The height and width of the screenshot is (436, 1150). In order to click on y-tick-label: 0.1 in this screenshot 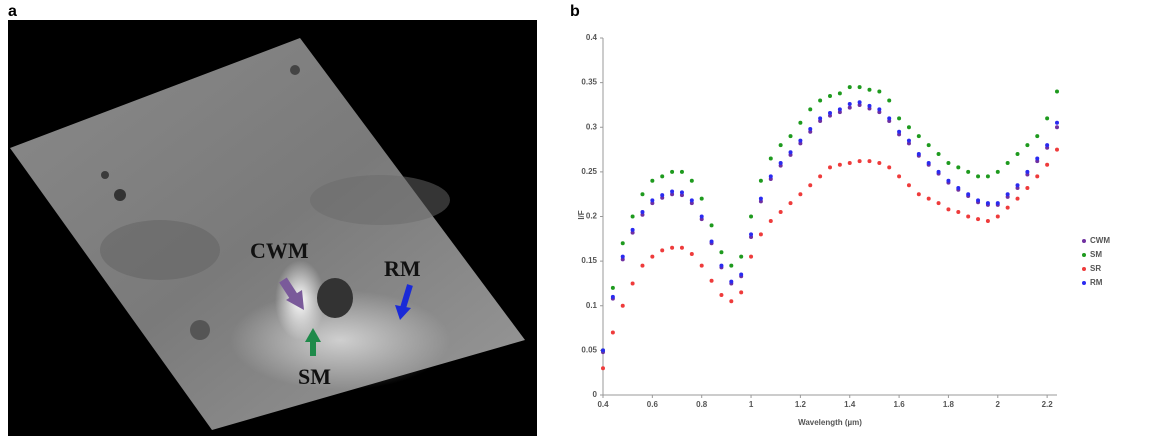, I will do `click(592, 305)`.